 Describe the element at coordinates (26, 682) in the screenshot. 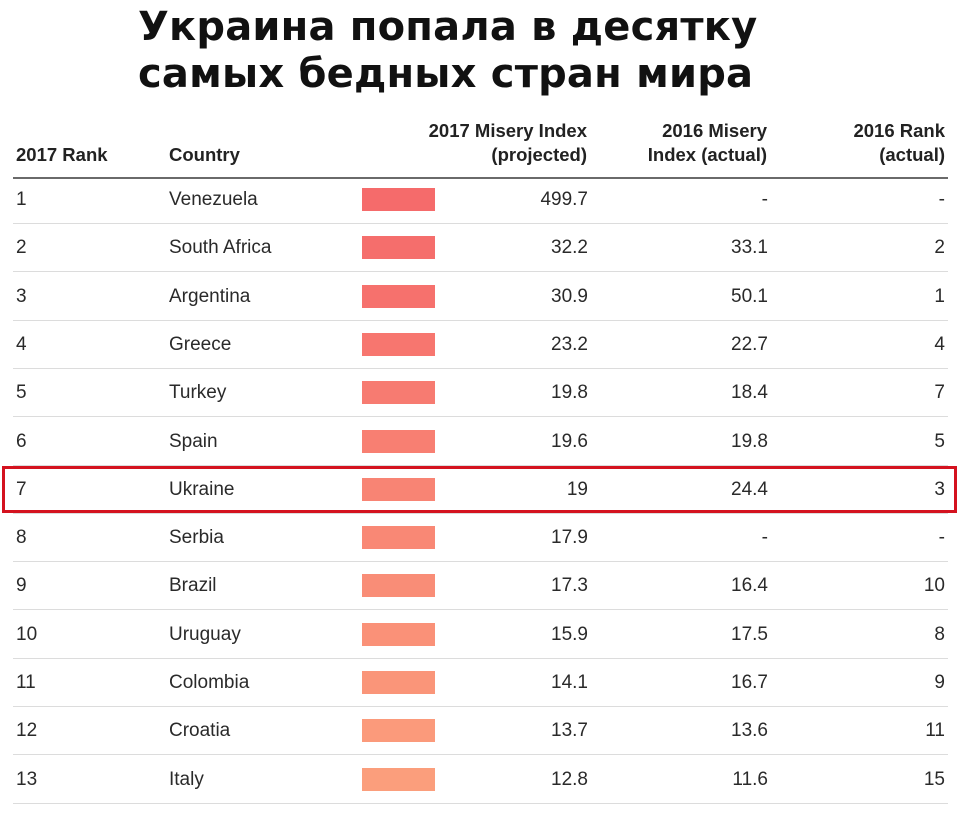

I see `cell-rank-2017: 11` at that location.